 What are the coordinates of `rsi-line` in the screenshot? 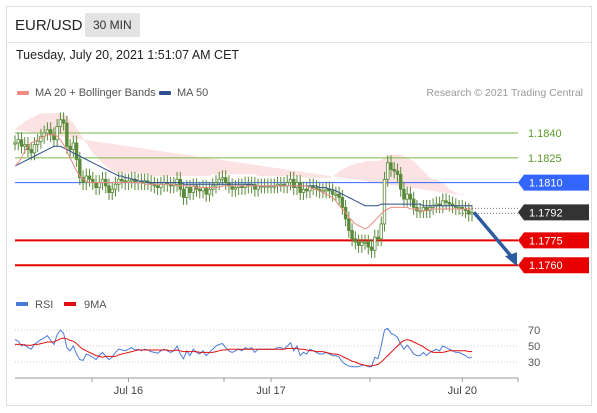 It's located at (243, 347).